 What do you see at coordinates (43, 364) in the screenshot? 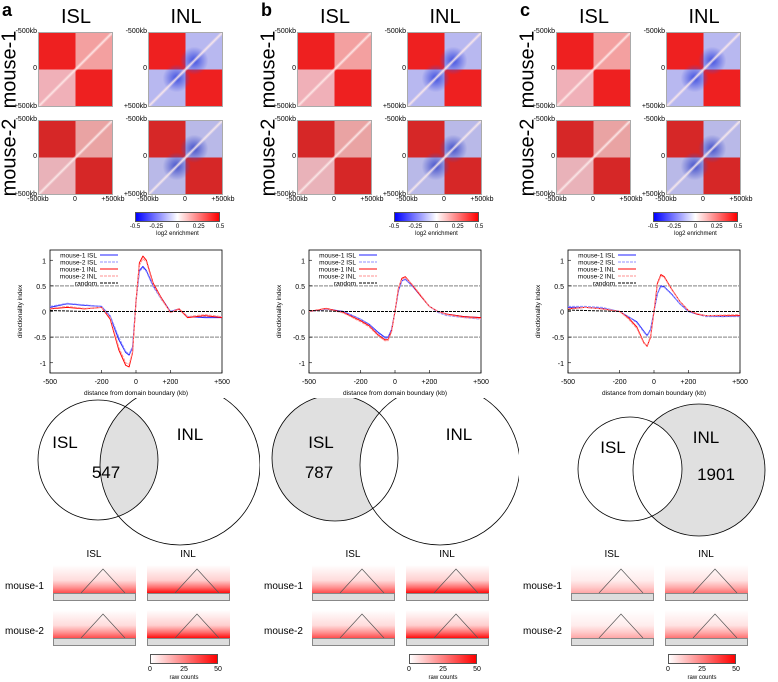
I see `y-tick-label: -1` at bounding box center [43, 364].